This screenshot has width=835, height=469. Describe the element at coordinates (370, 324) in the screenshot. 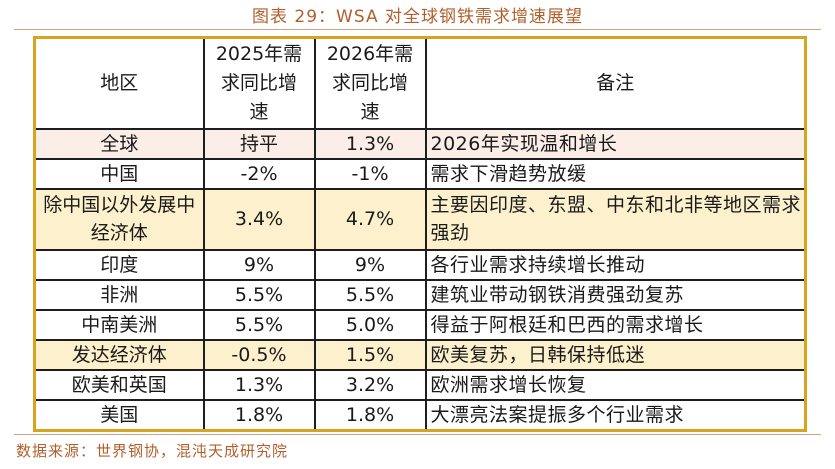

I see `growth-2026-cell: 5.0%` at that location.